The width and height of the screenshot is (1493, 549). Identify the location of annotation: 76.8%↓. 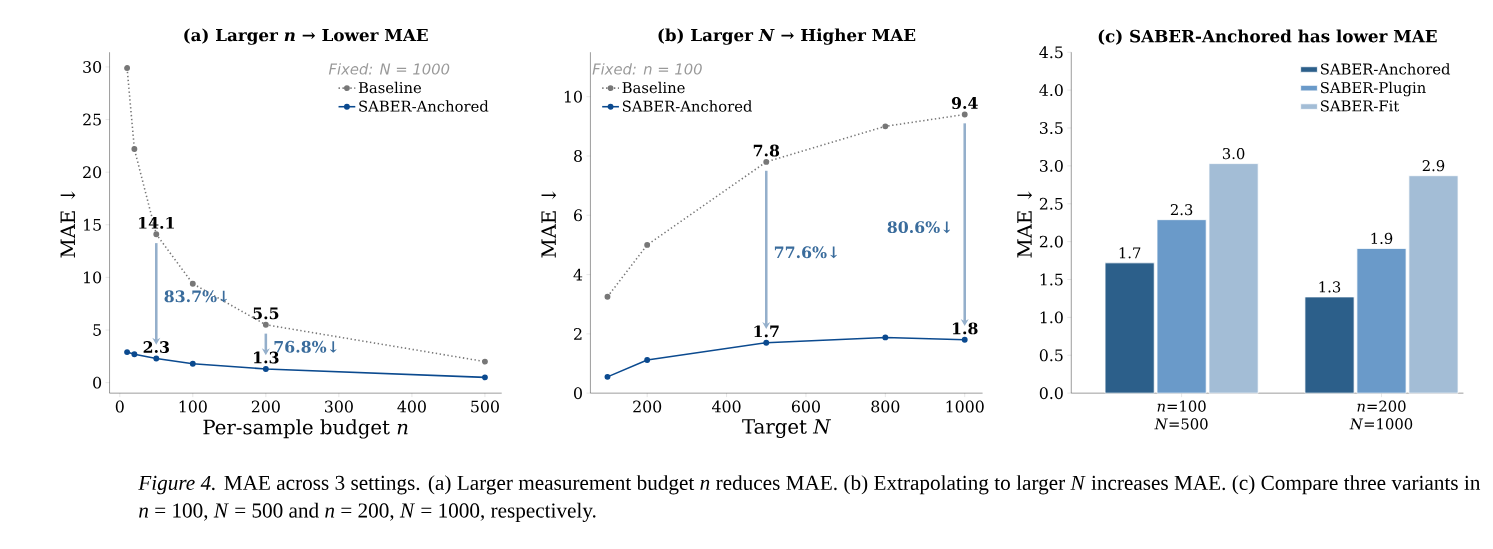
(305, 346).